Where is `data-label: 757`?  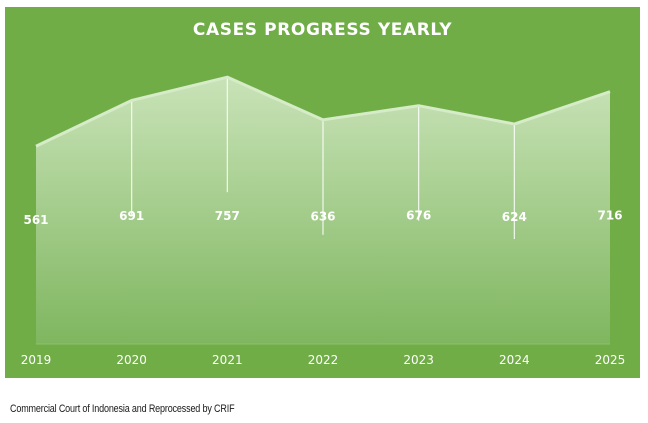
data-label: 757 is located at coordinates (227, 216).